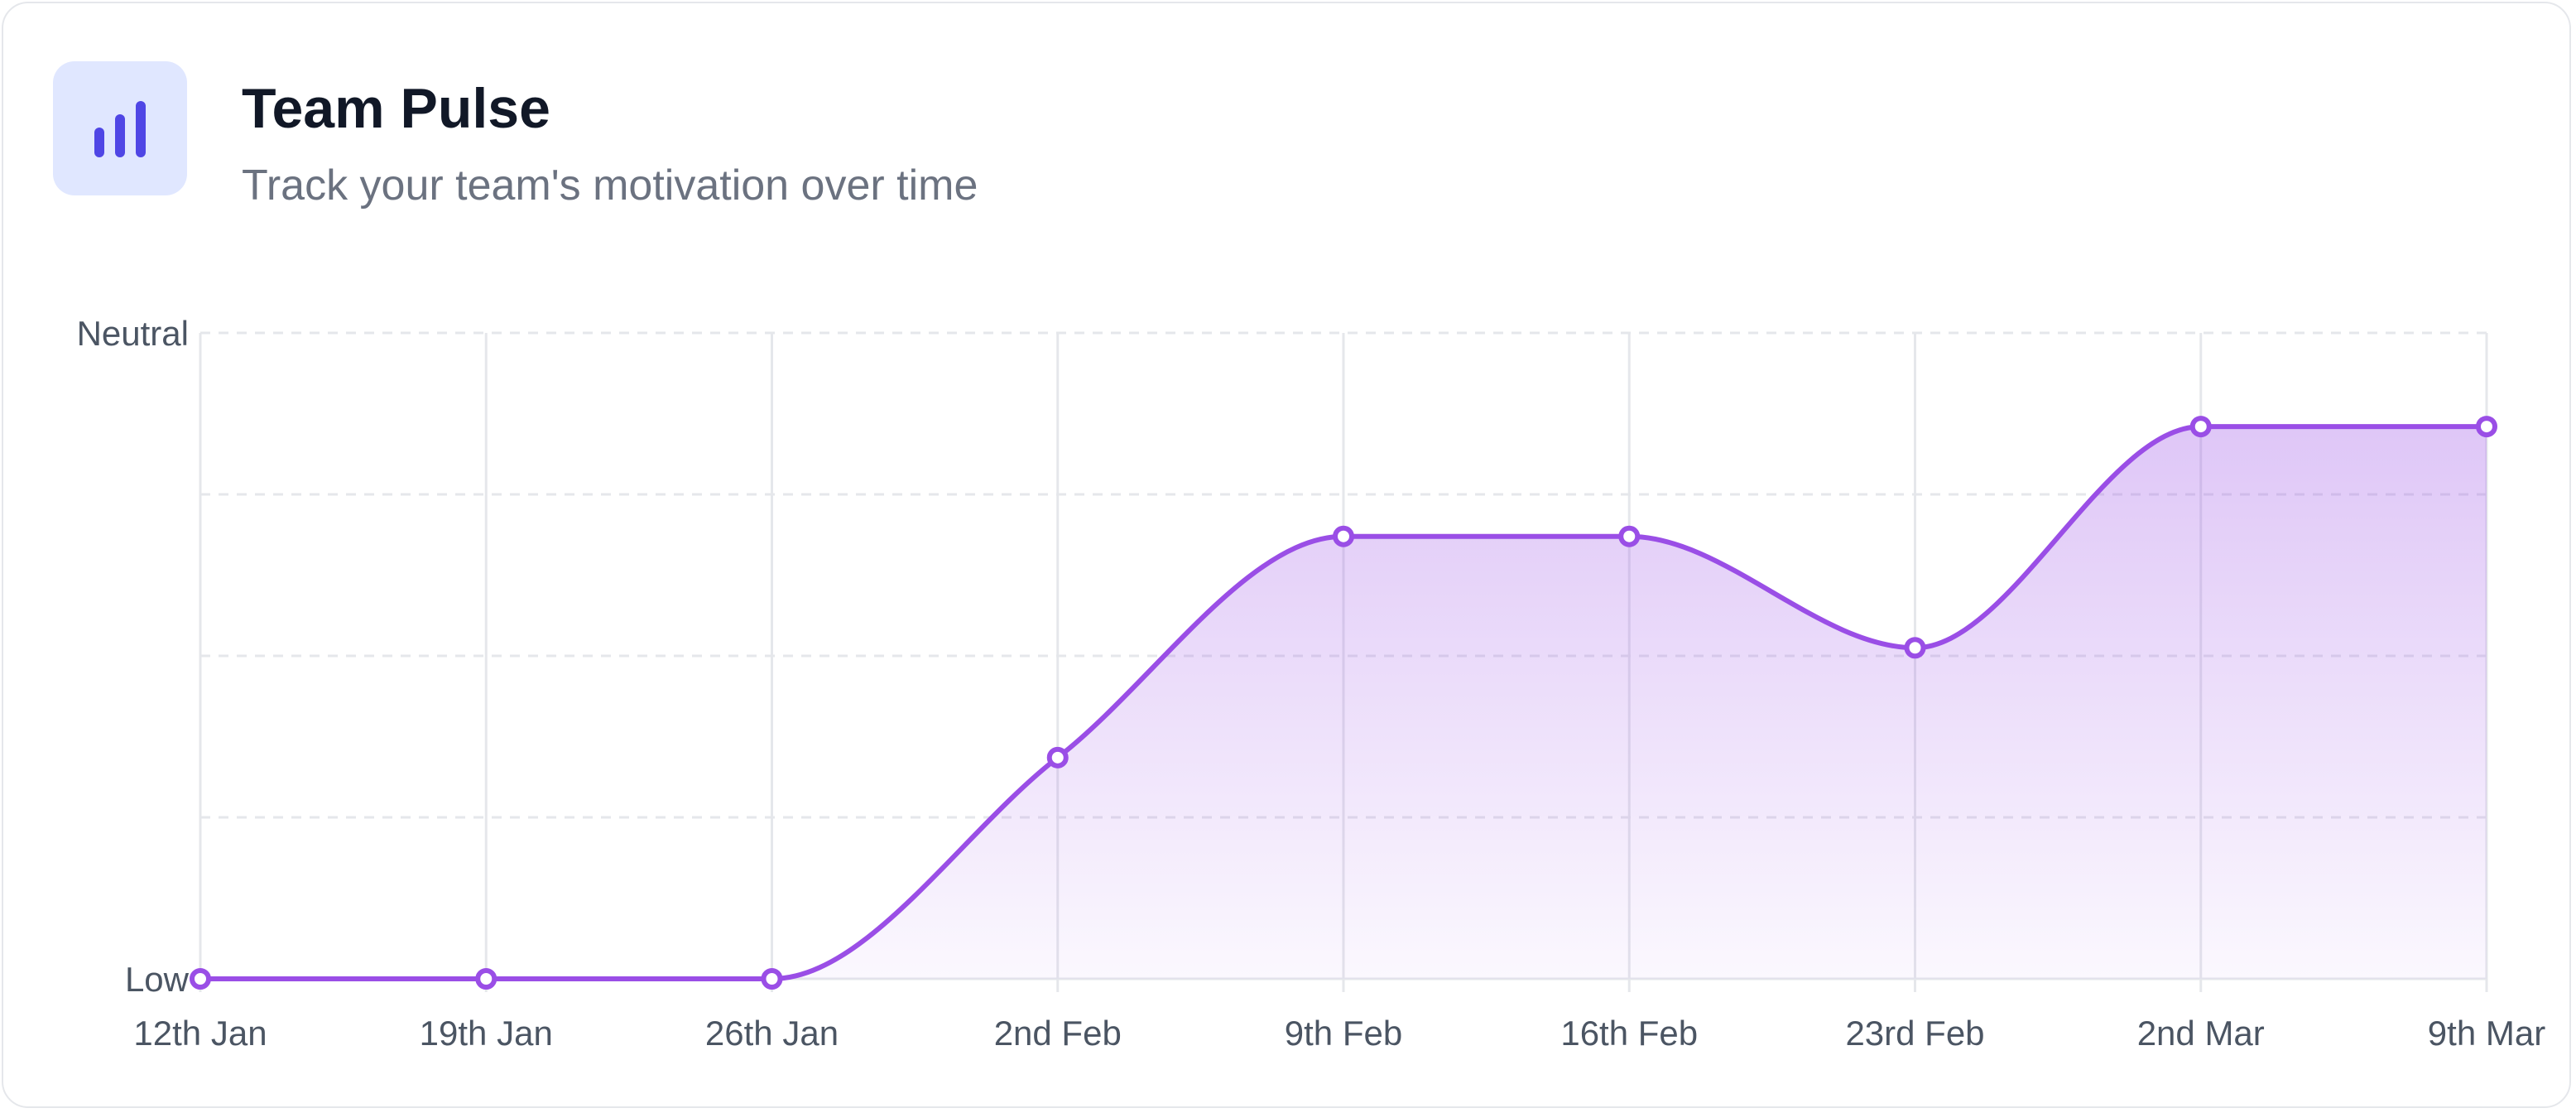 This screenshot has height=1113, width=2576. I want to click on y-tick-label-neutral: Neutral, so click(133, 333).